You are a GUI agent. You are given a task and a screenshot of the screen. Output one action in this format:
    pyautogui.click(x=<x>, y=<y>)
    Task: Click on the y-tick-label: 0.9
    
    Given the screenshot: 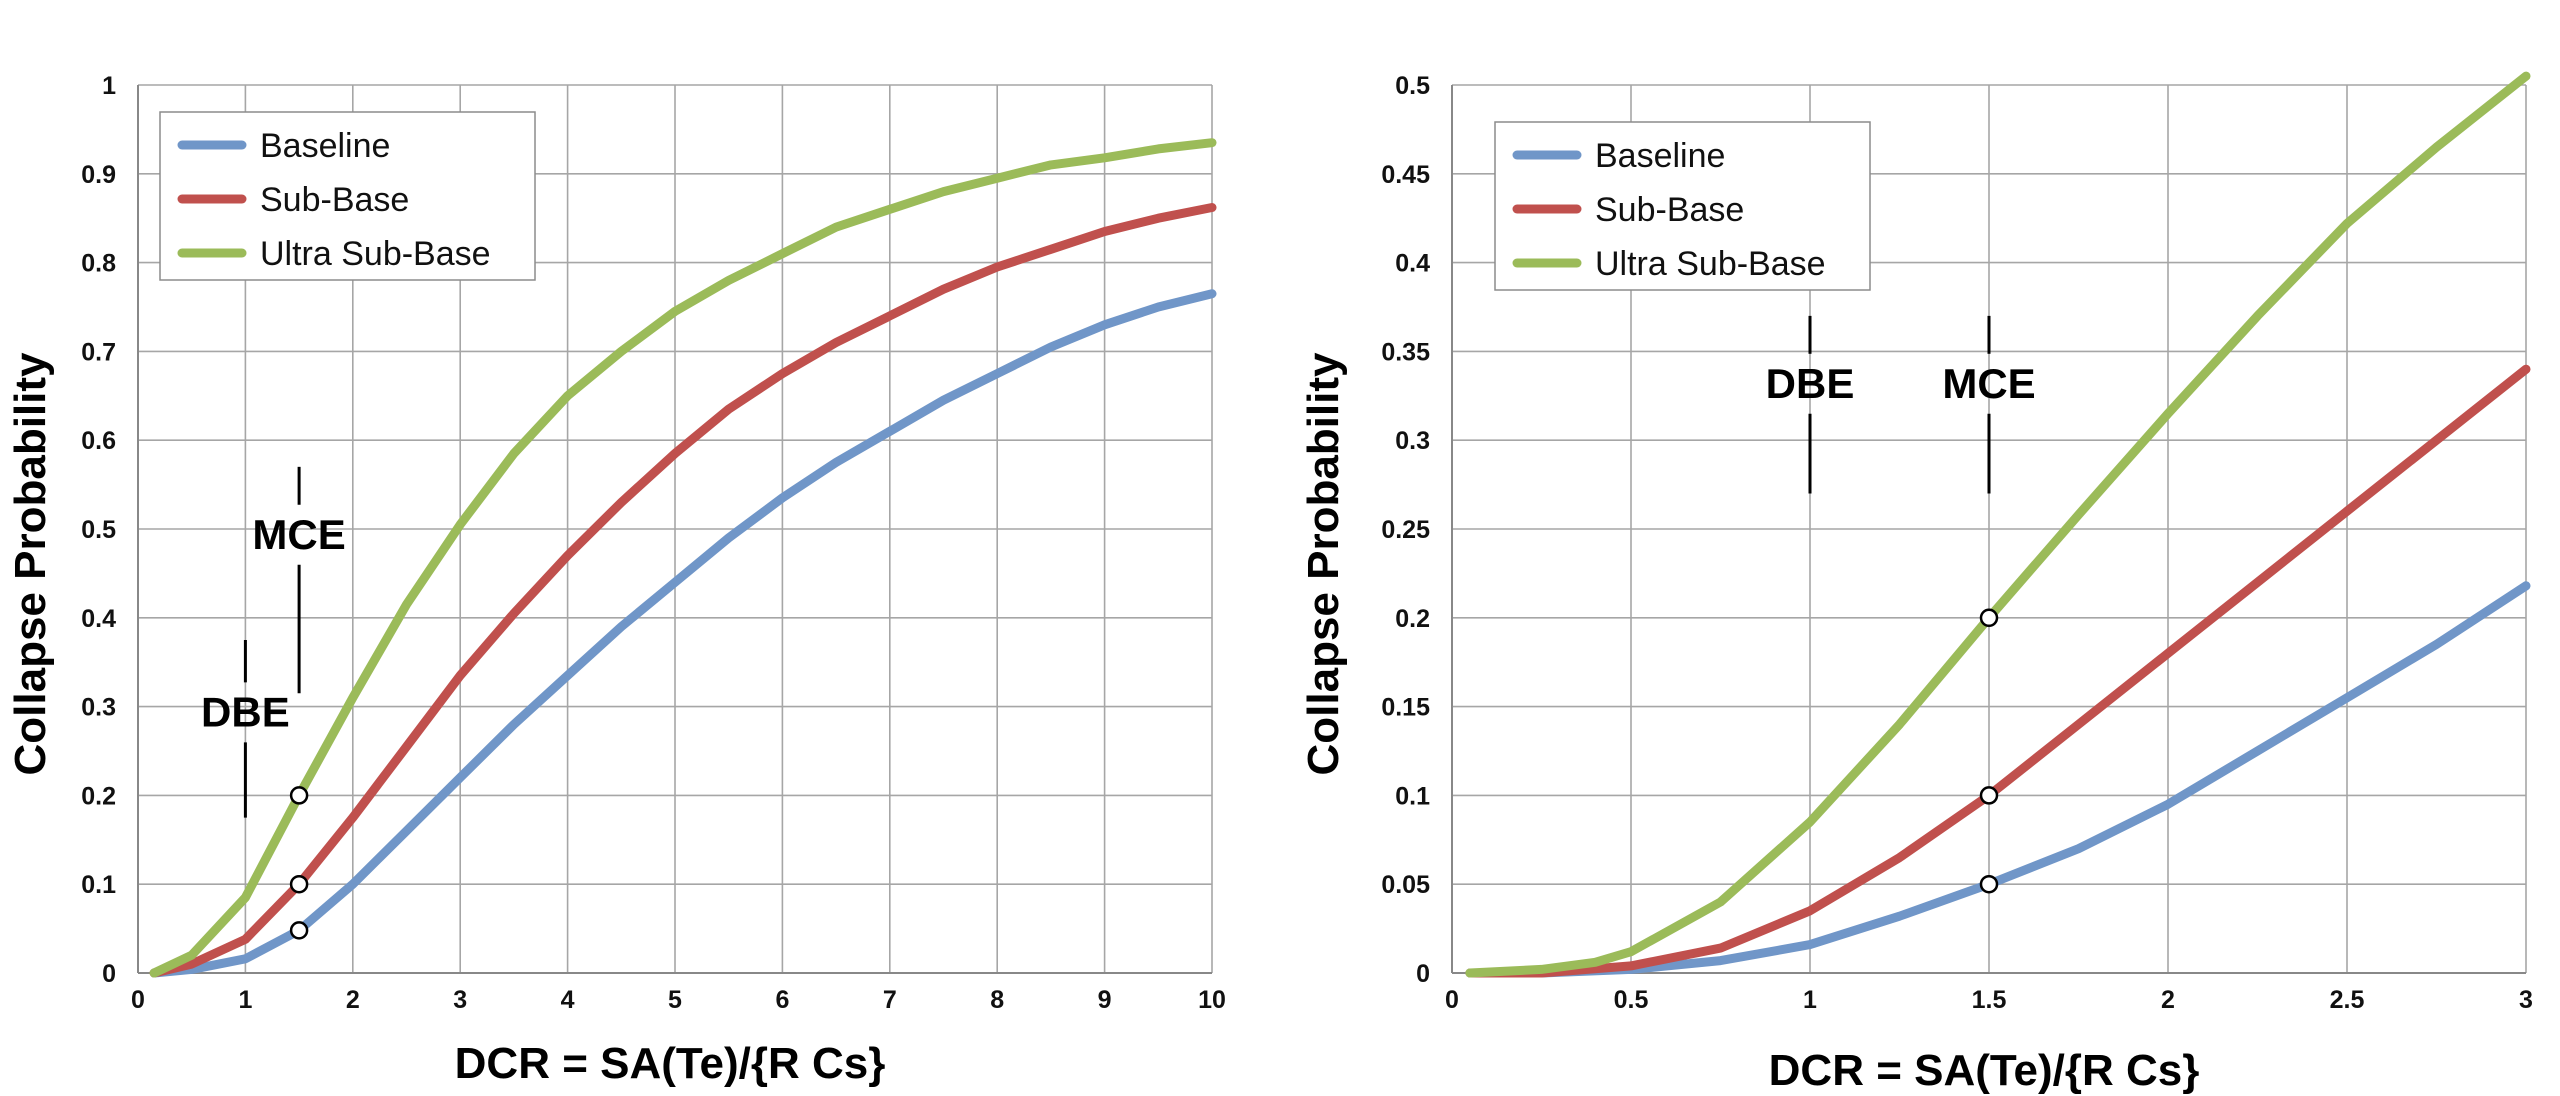 What is the action you would take?
    pyautogui.click(x=98, y=175)
    